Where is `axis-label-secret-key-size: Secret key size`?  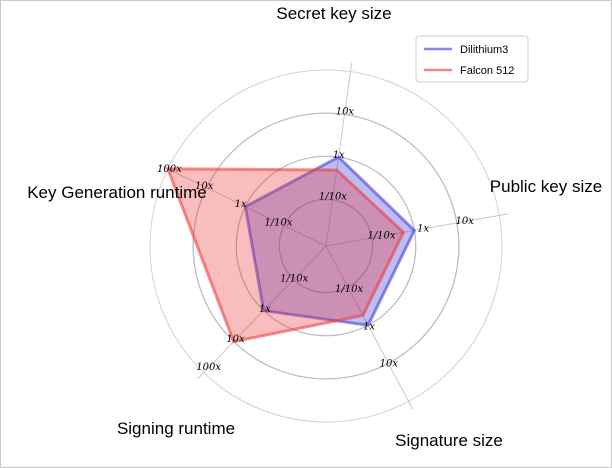 axis-label-secret-key-size: Secret key size is located at coordinates (333, 13).